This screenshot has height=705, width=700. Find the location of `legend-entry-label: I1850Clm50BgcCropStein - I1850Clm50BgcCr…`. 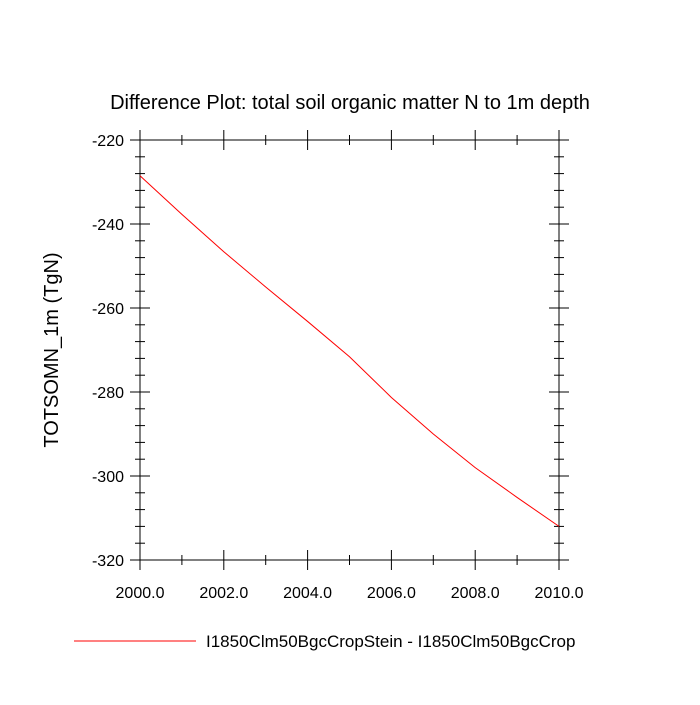

legend-entry-label: I1850Clm50BgcCropStein - I1850Clm50BgcCr… is located at coordinates (390, 641).